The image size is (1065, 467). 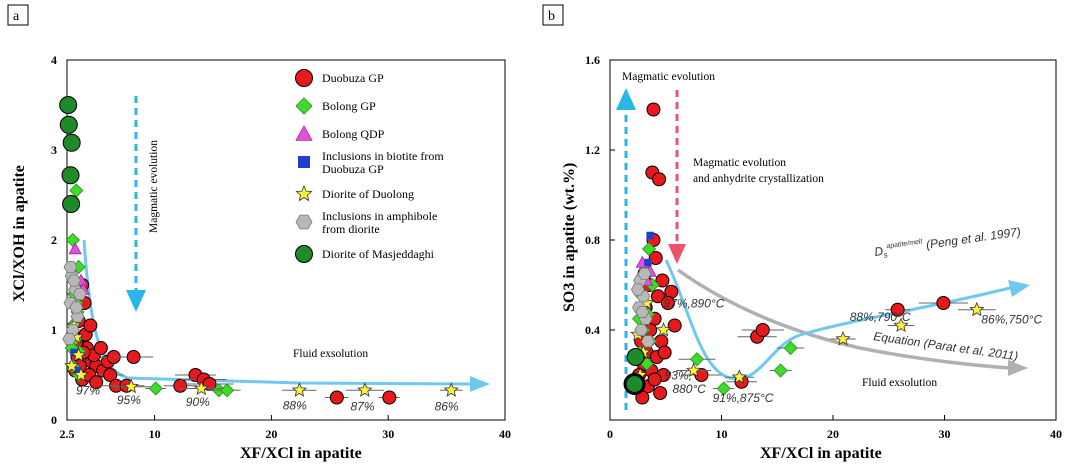 I want to click on legend-label: Bolong QDP, so click(x=353, y=134).